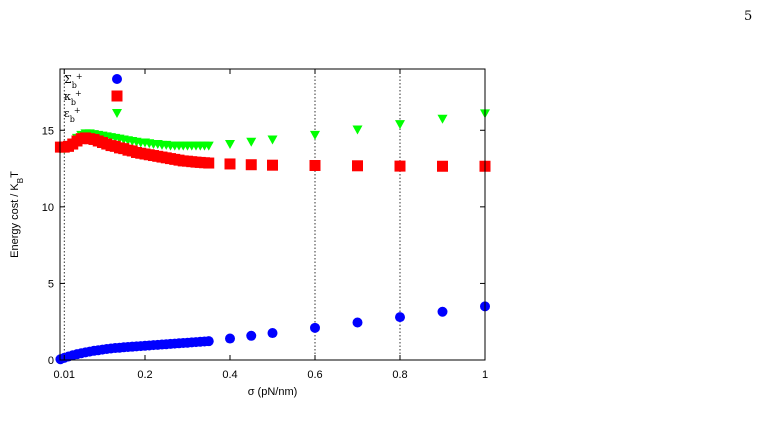  I want to click on series-circle, so click(272, 333).